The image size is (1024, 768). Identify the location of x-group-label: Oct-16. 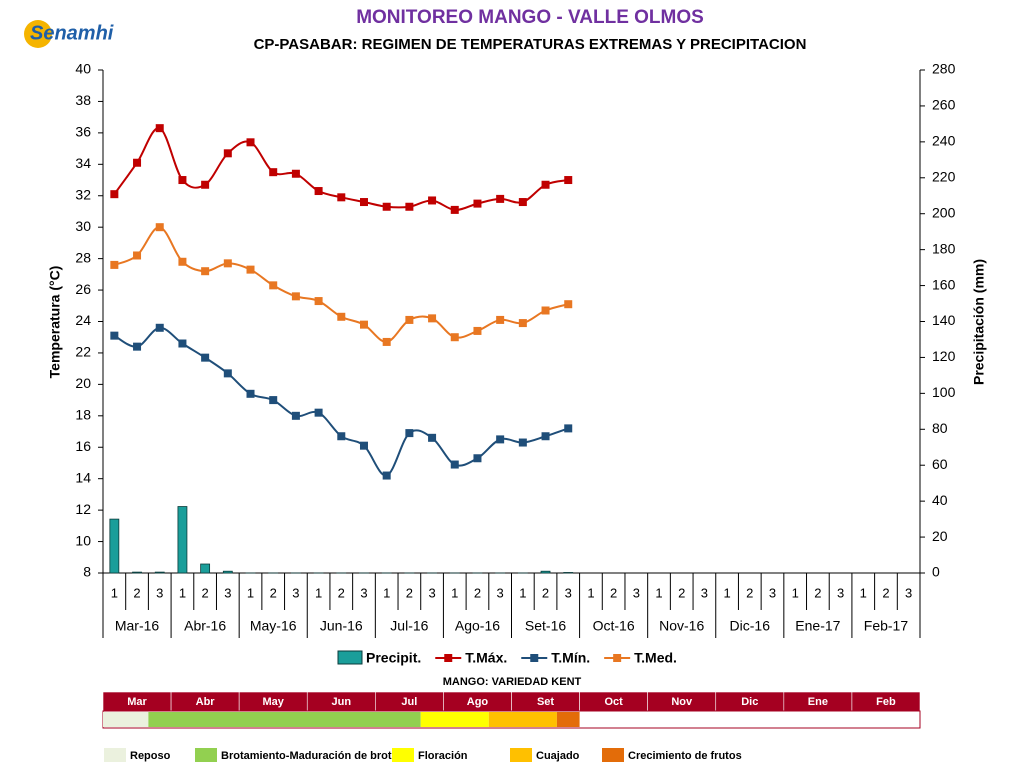
(614, 626).